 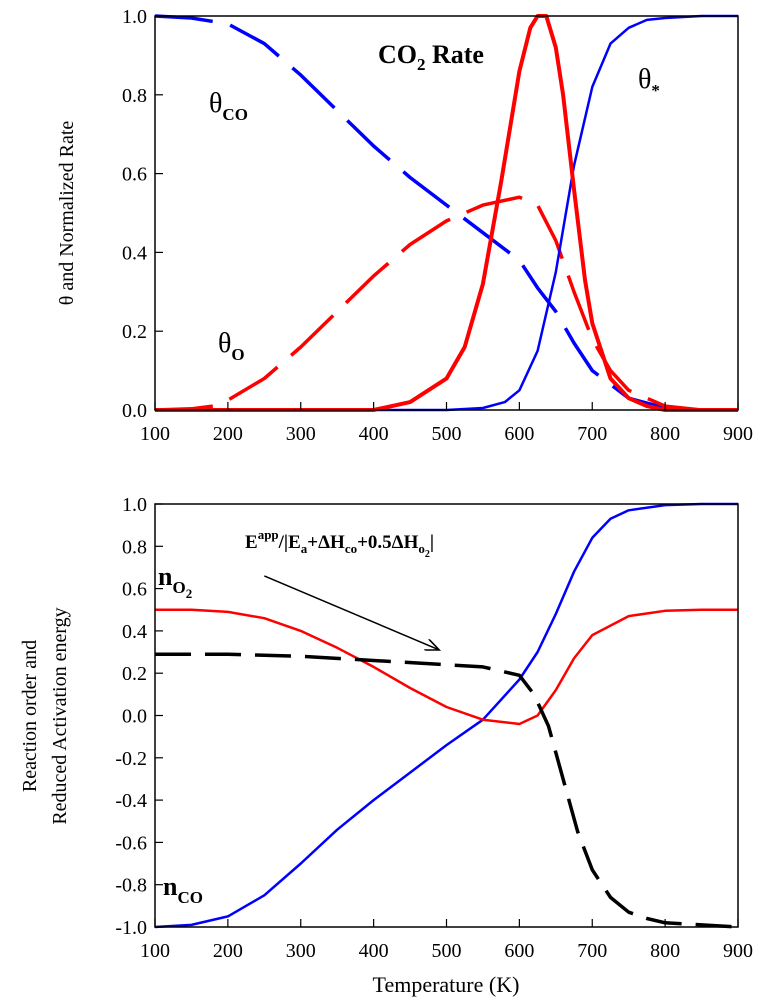 What do you see at coordinates (134, 175) in the screenshot?
I see `top-y-tick-label: 0.6` at bounding box center [134, 175].